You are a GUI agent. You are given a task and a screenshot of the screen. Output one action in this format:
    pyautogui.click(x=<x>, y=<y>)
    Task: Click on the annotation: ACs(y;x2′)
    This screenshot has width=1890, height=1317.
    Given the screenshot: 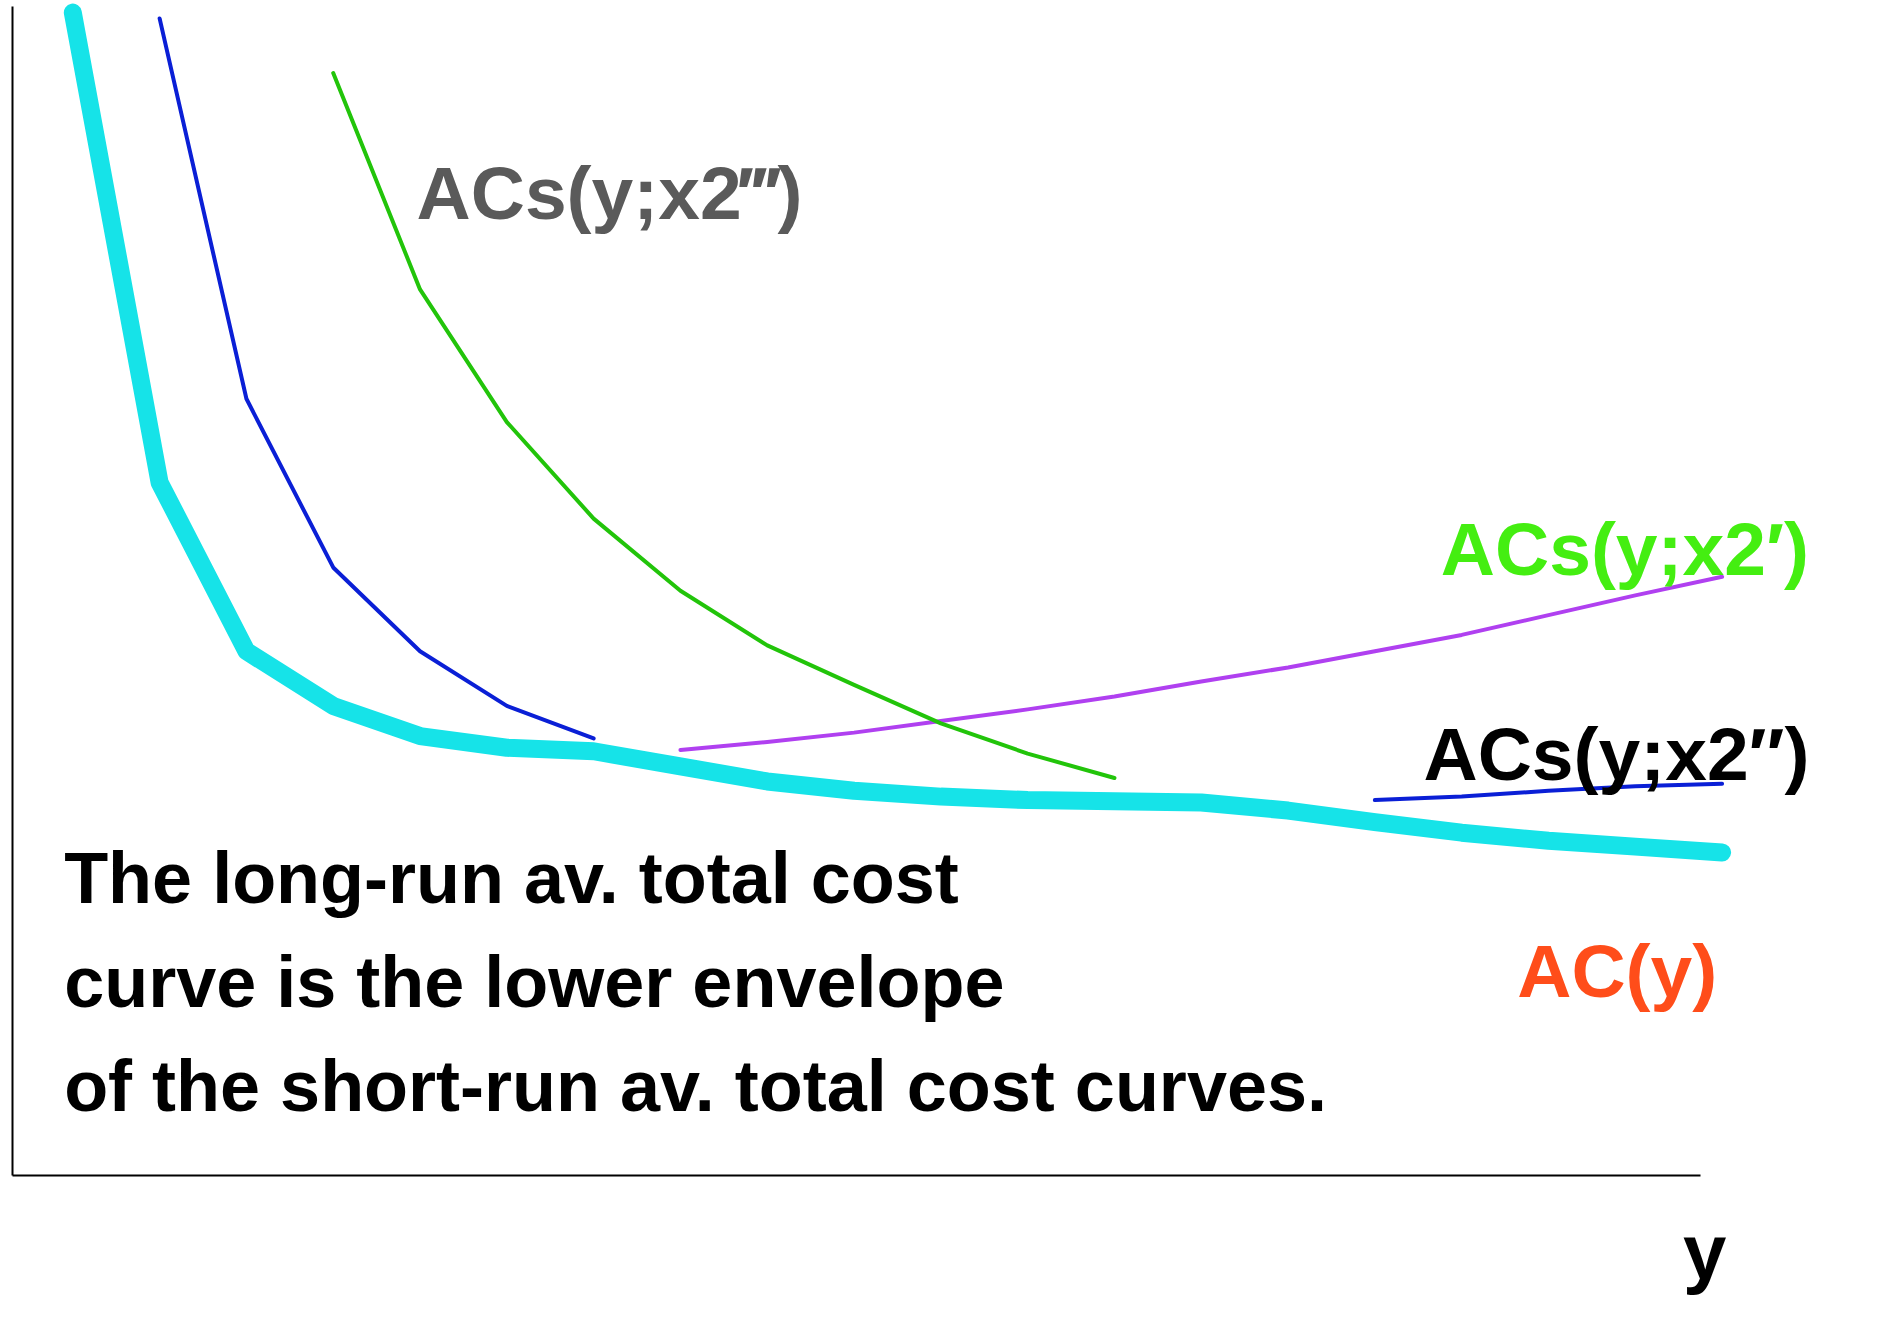 What is the action you would take?
    pyautogui.click(x=1624, y=548)
    